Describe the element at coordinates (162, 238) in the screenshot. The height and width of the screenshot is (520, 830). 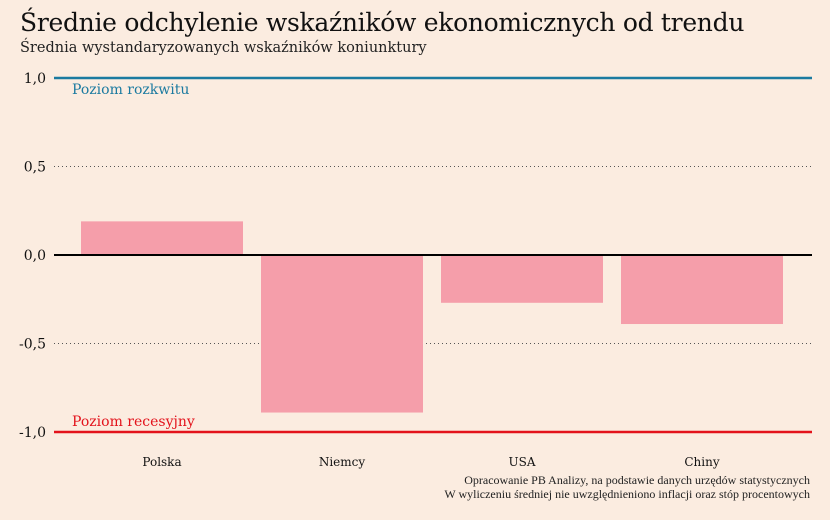
I see `bar-polska` at that location.